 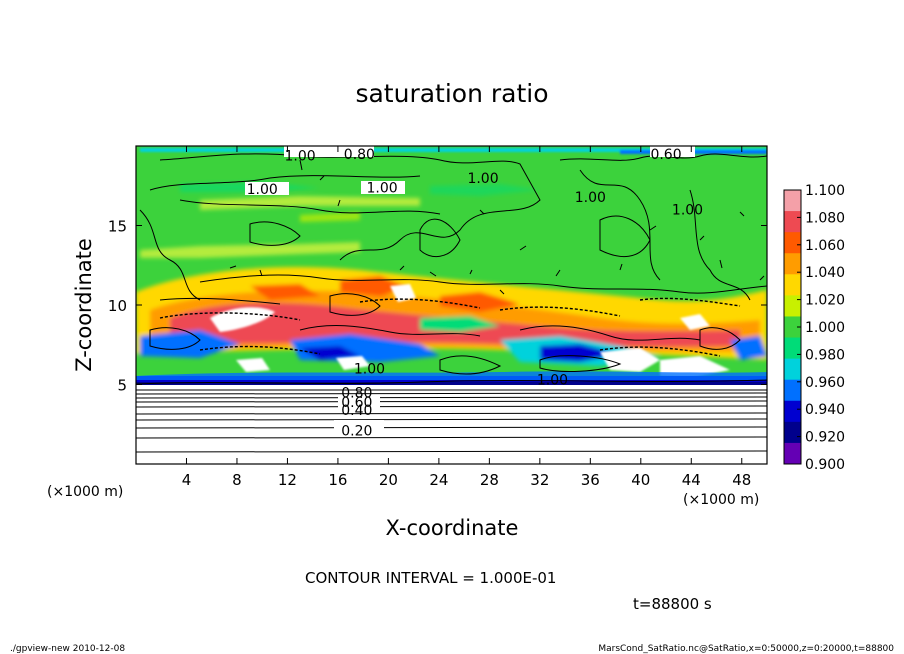 What do you see at coordinates (825, 246) in the screenshot?
I see `colorbar-label: 1.060` at bounding box center [825, 246].